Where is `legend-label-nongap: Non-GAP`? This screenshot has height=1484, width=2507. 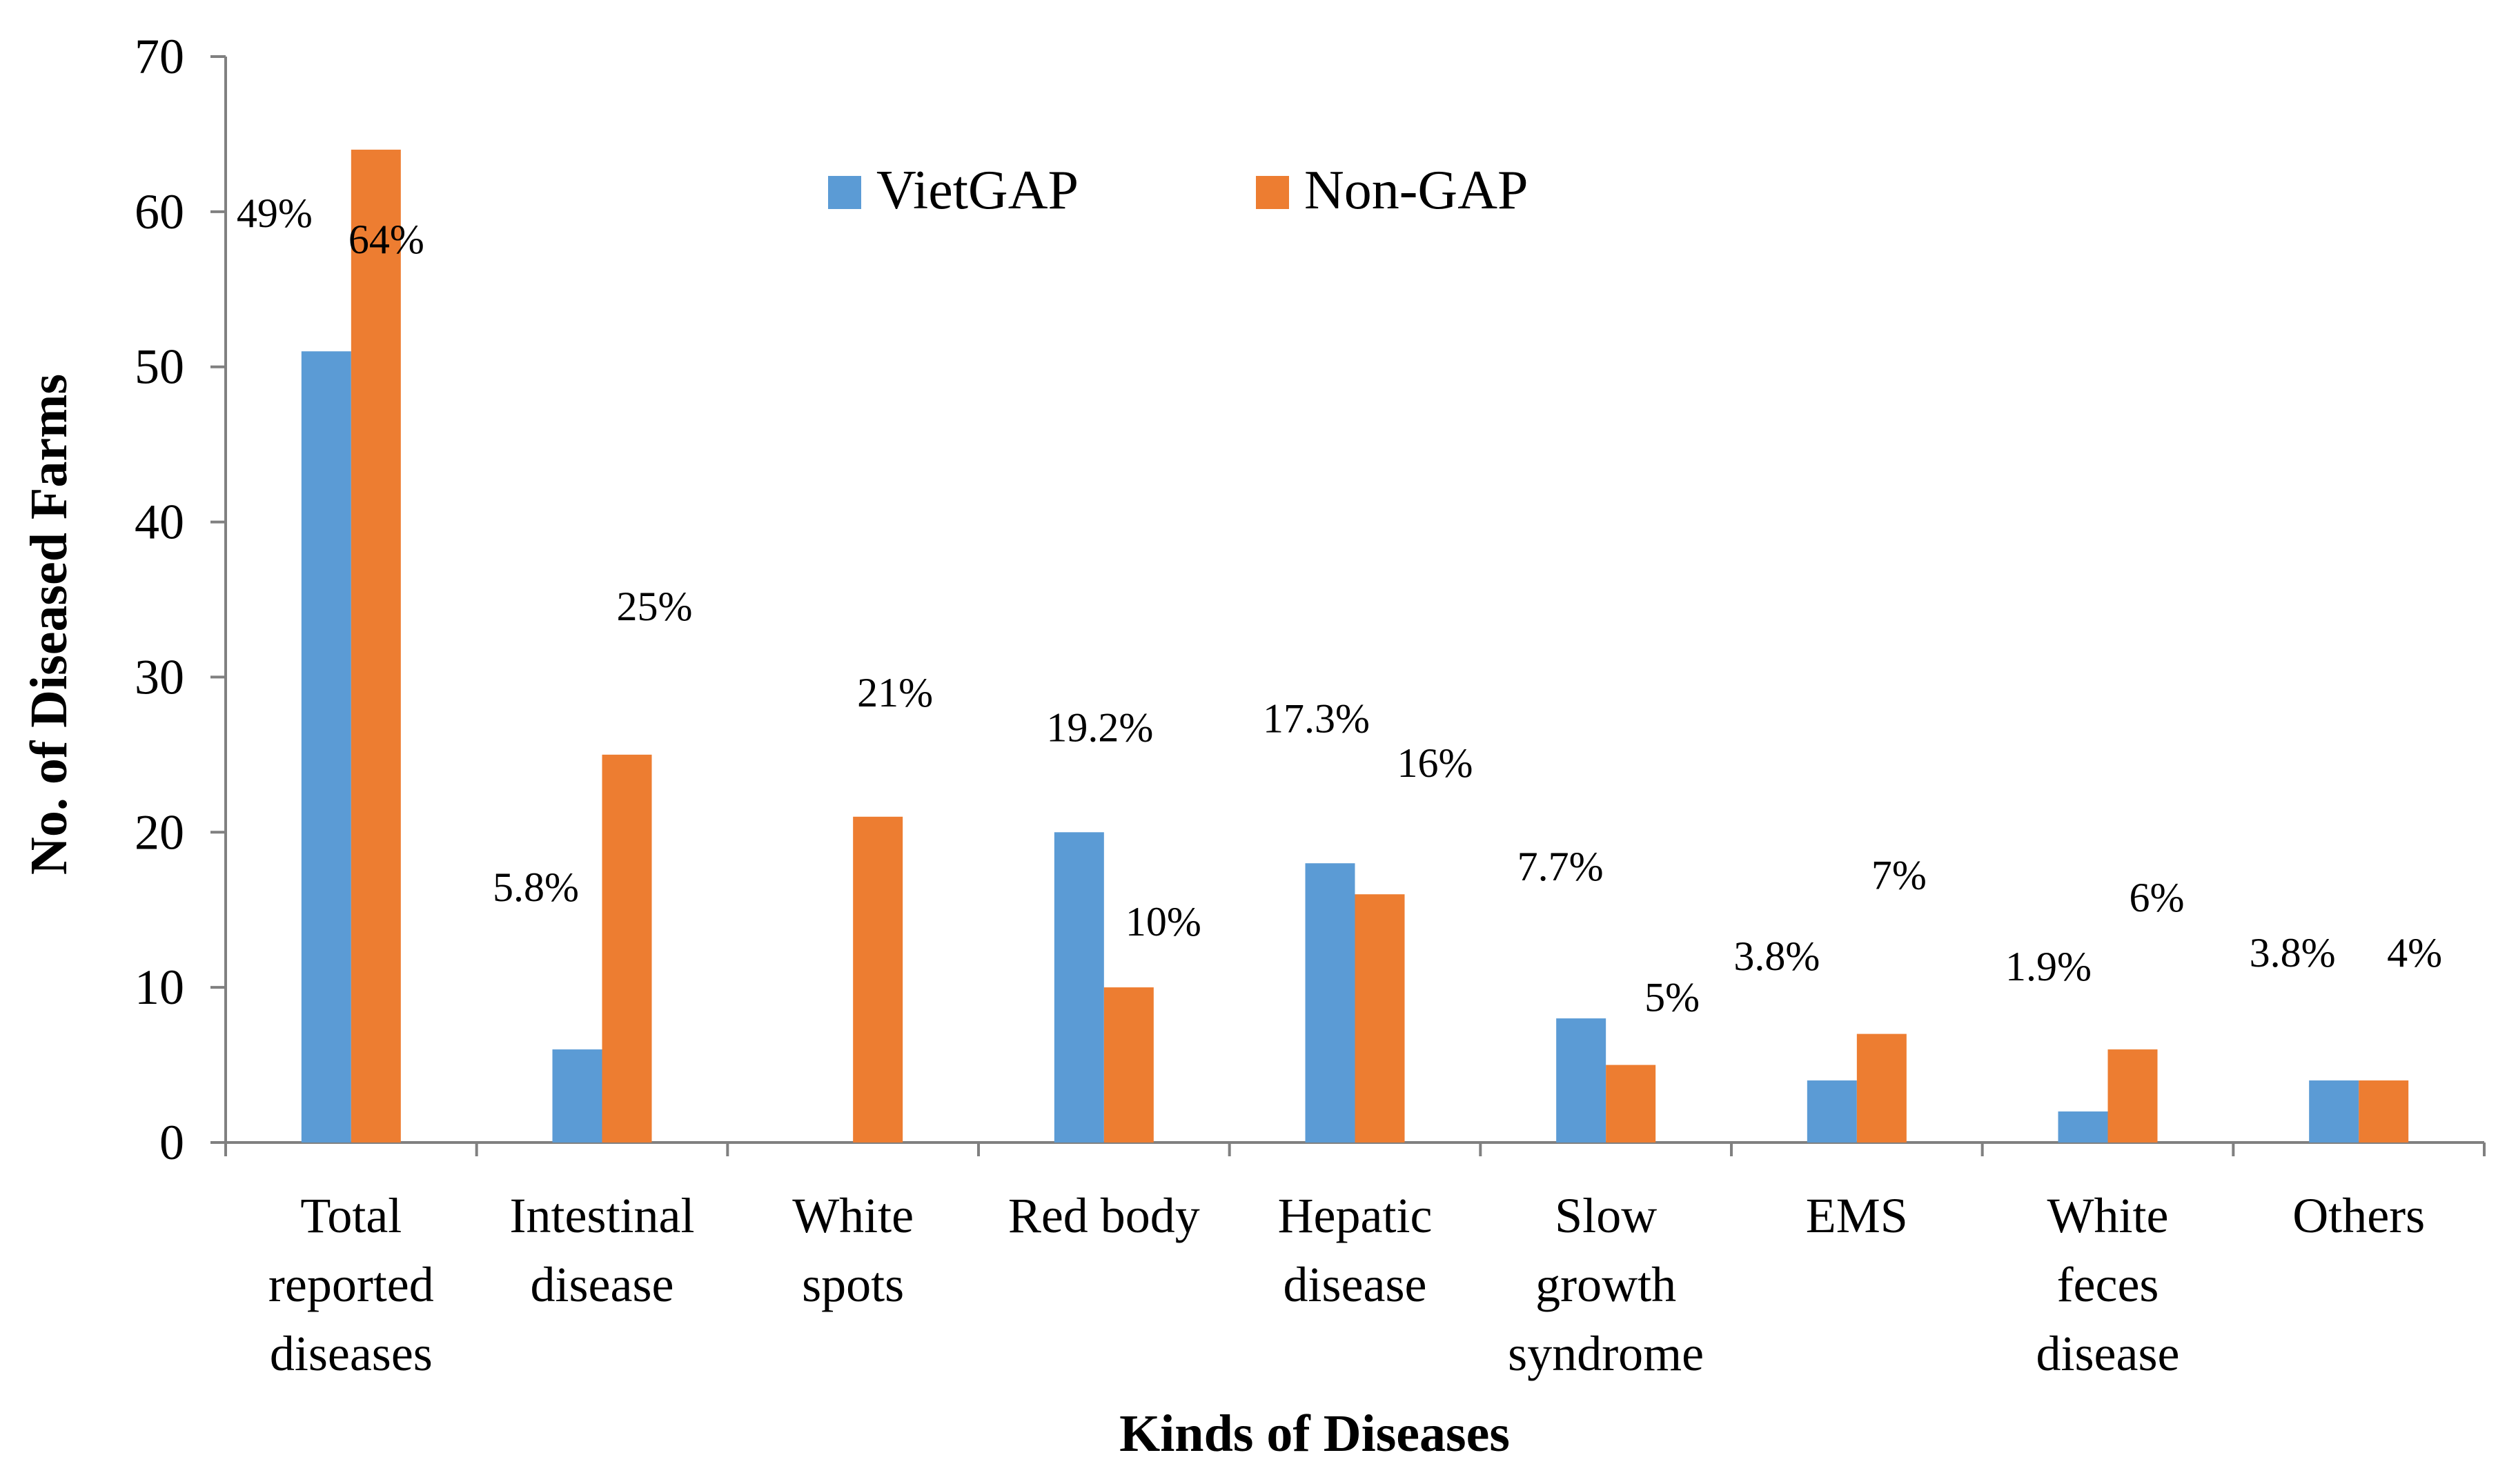 legend-label-nongap: Non-GAP is located at coordinates (1416, 190).